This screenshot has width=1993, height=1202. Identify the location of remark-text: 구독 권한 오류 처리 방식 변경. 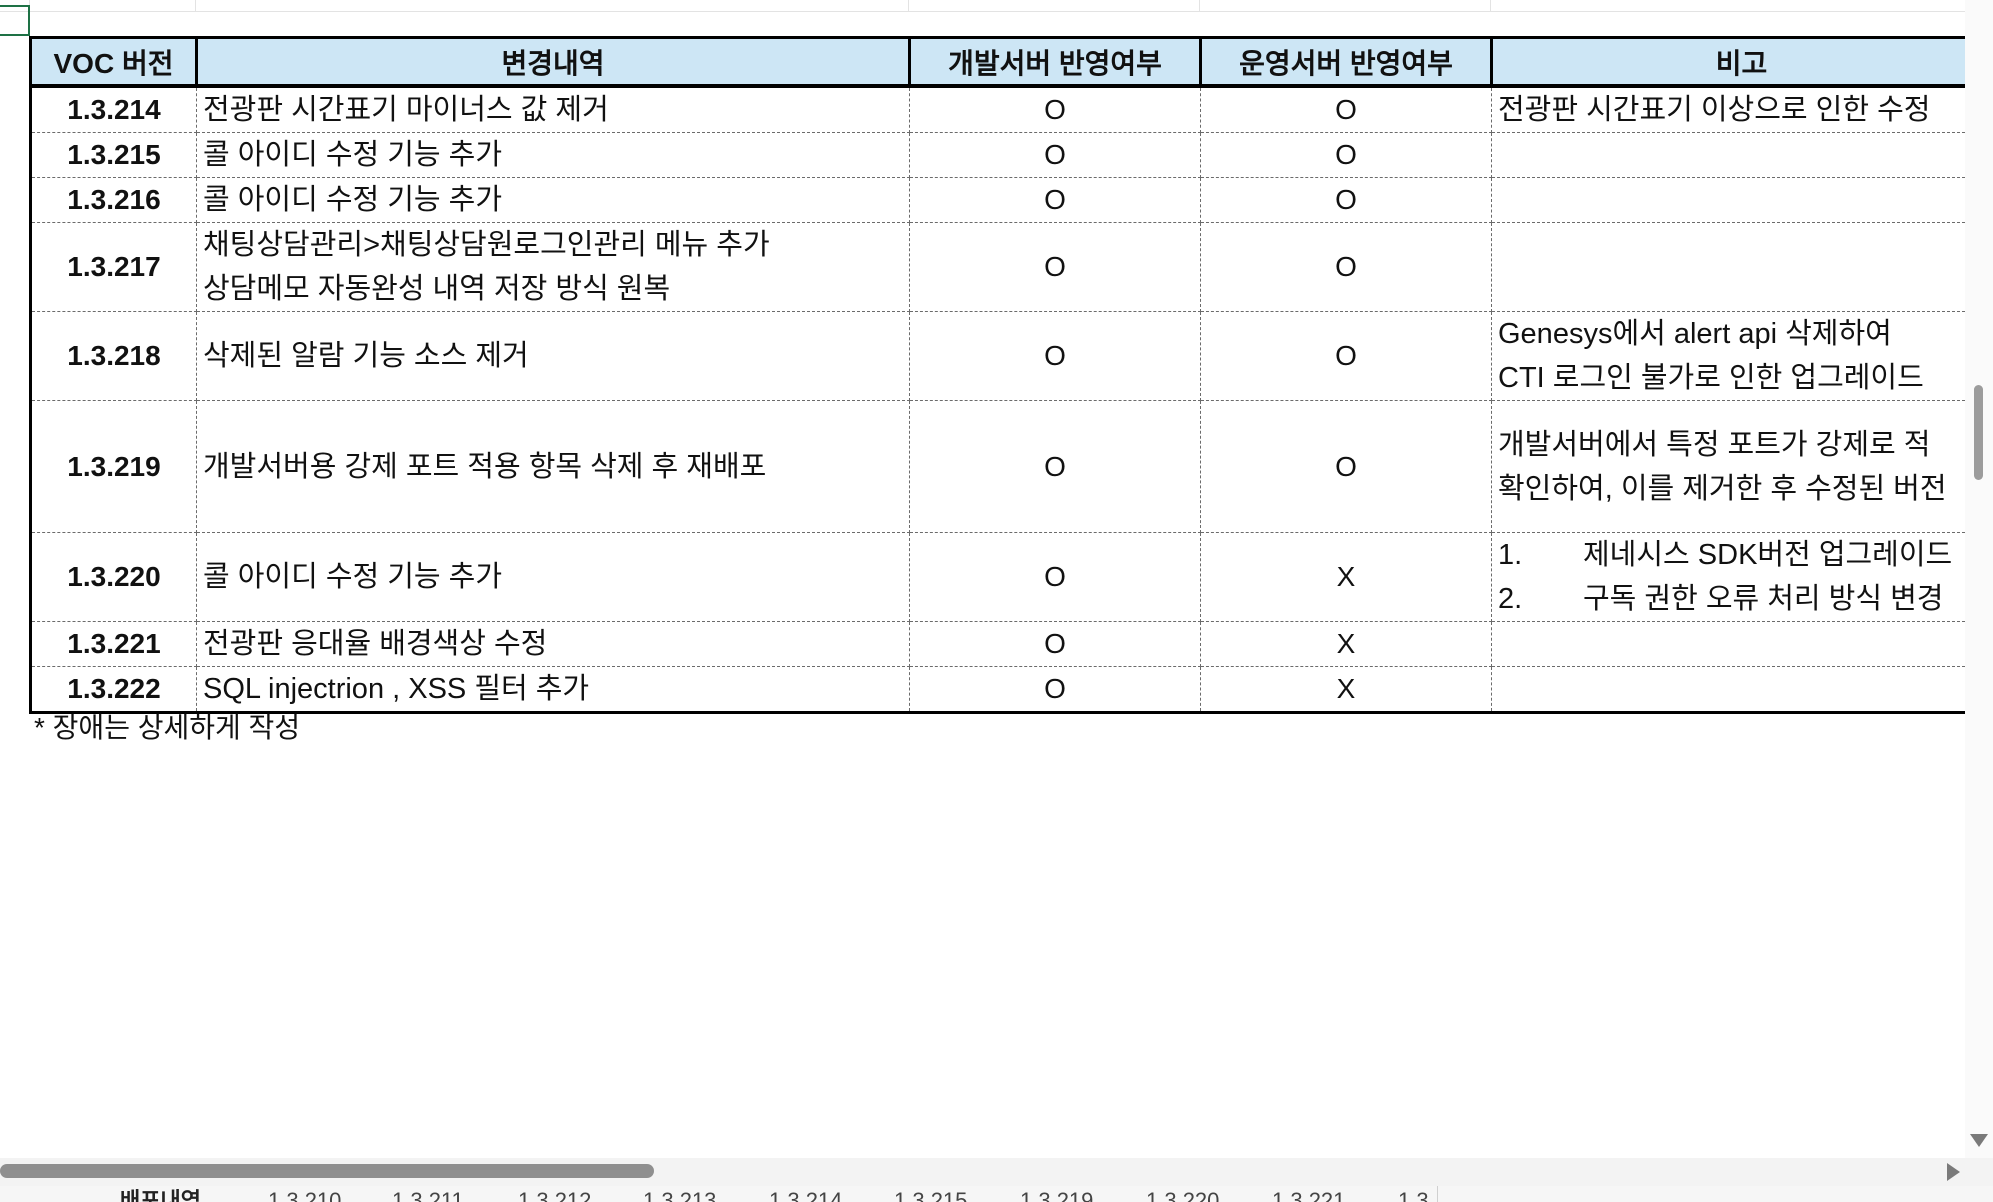
(1763, 599).